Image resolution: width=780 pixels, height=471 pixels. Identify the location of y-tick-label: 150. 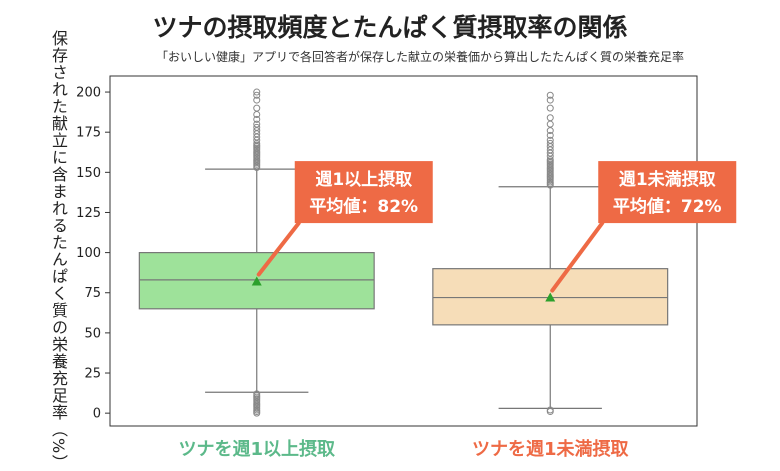
(88, 173).